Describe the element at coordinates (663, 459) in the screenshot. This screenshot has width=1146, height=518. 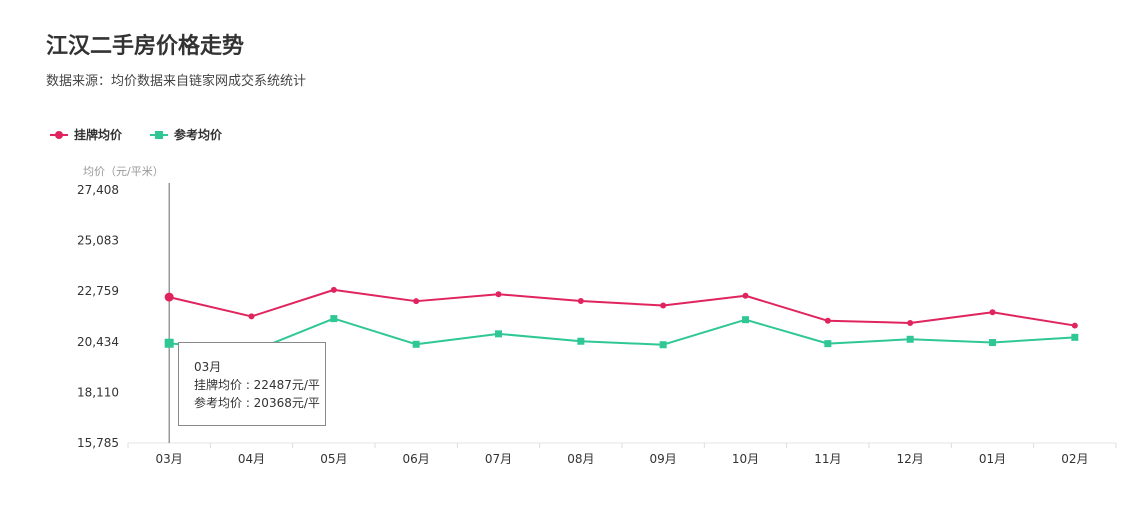
I see `x-tick-label: 09月` at that location.